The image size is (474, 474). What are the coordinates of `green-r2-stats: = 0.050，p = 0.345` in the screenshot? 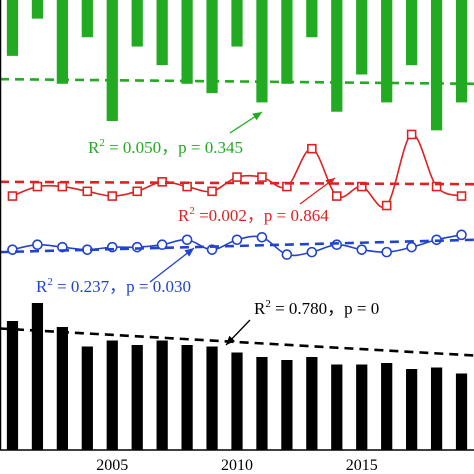 It's located at (174, 147).